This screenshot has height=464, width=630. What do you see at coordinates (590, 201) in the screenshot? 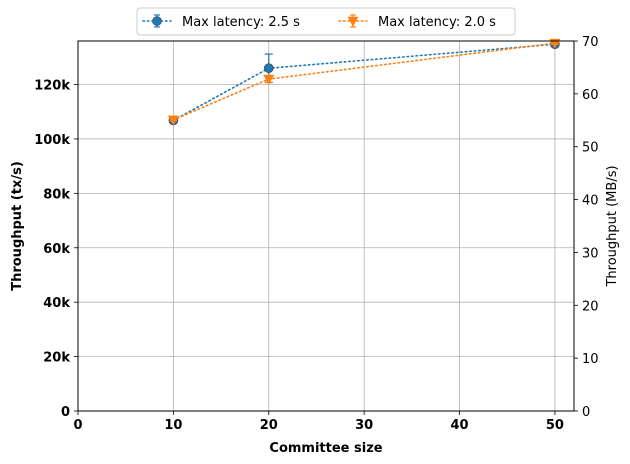
I see `y-right-tick-label: 40` at bounding box center [590, 201].